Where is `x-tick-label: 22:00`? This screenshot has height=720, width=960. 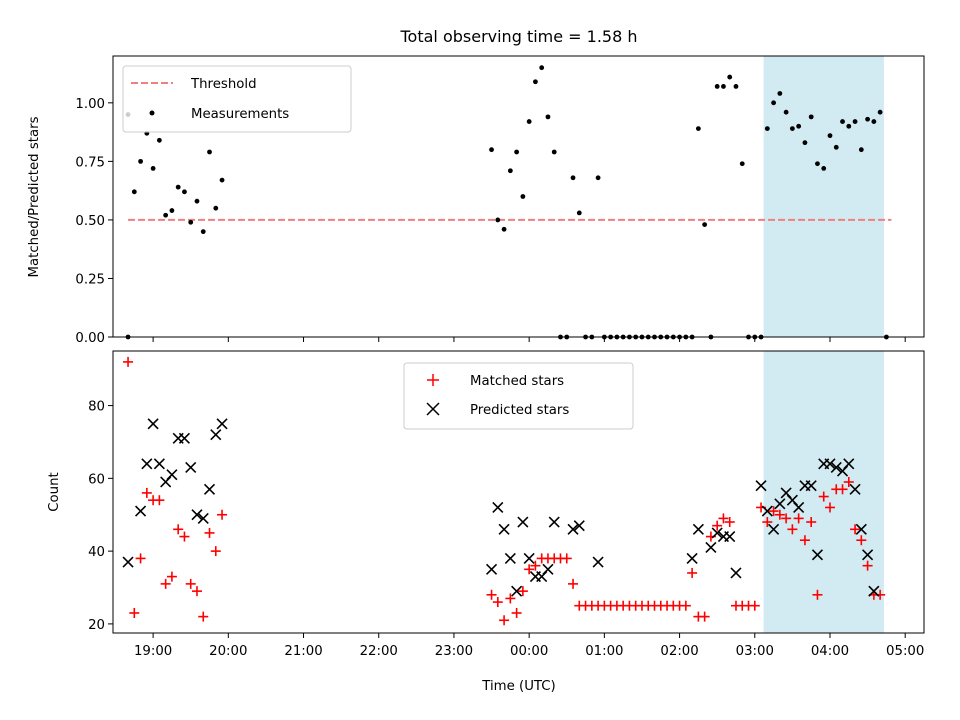 x-tick-label: 22:00 is located at coordinates (379, 651).